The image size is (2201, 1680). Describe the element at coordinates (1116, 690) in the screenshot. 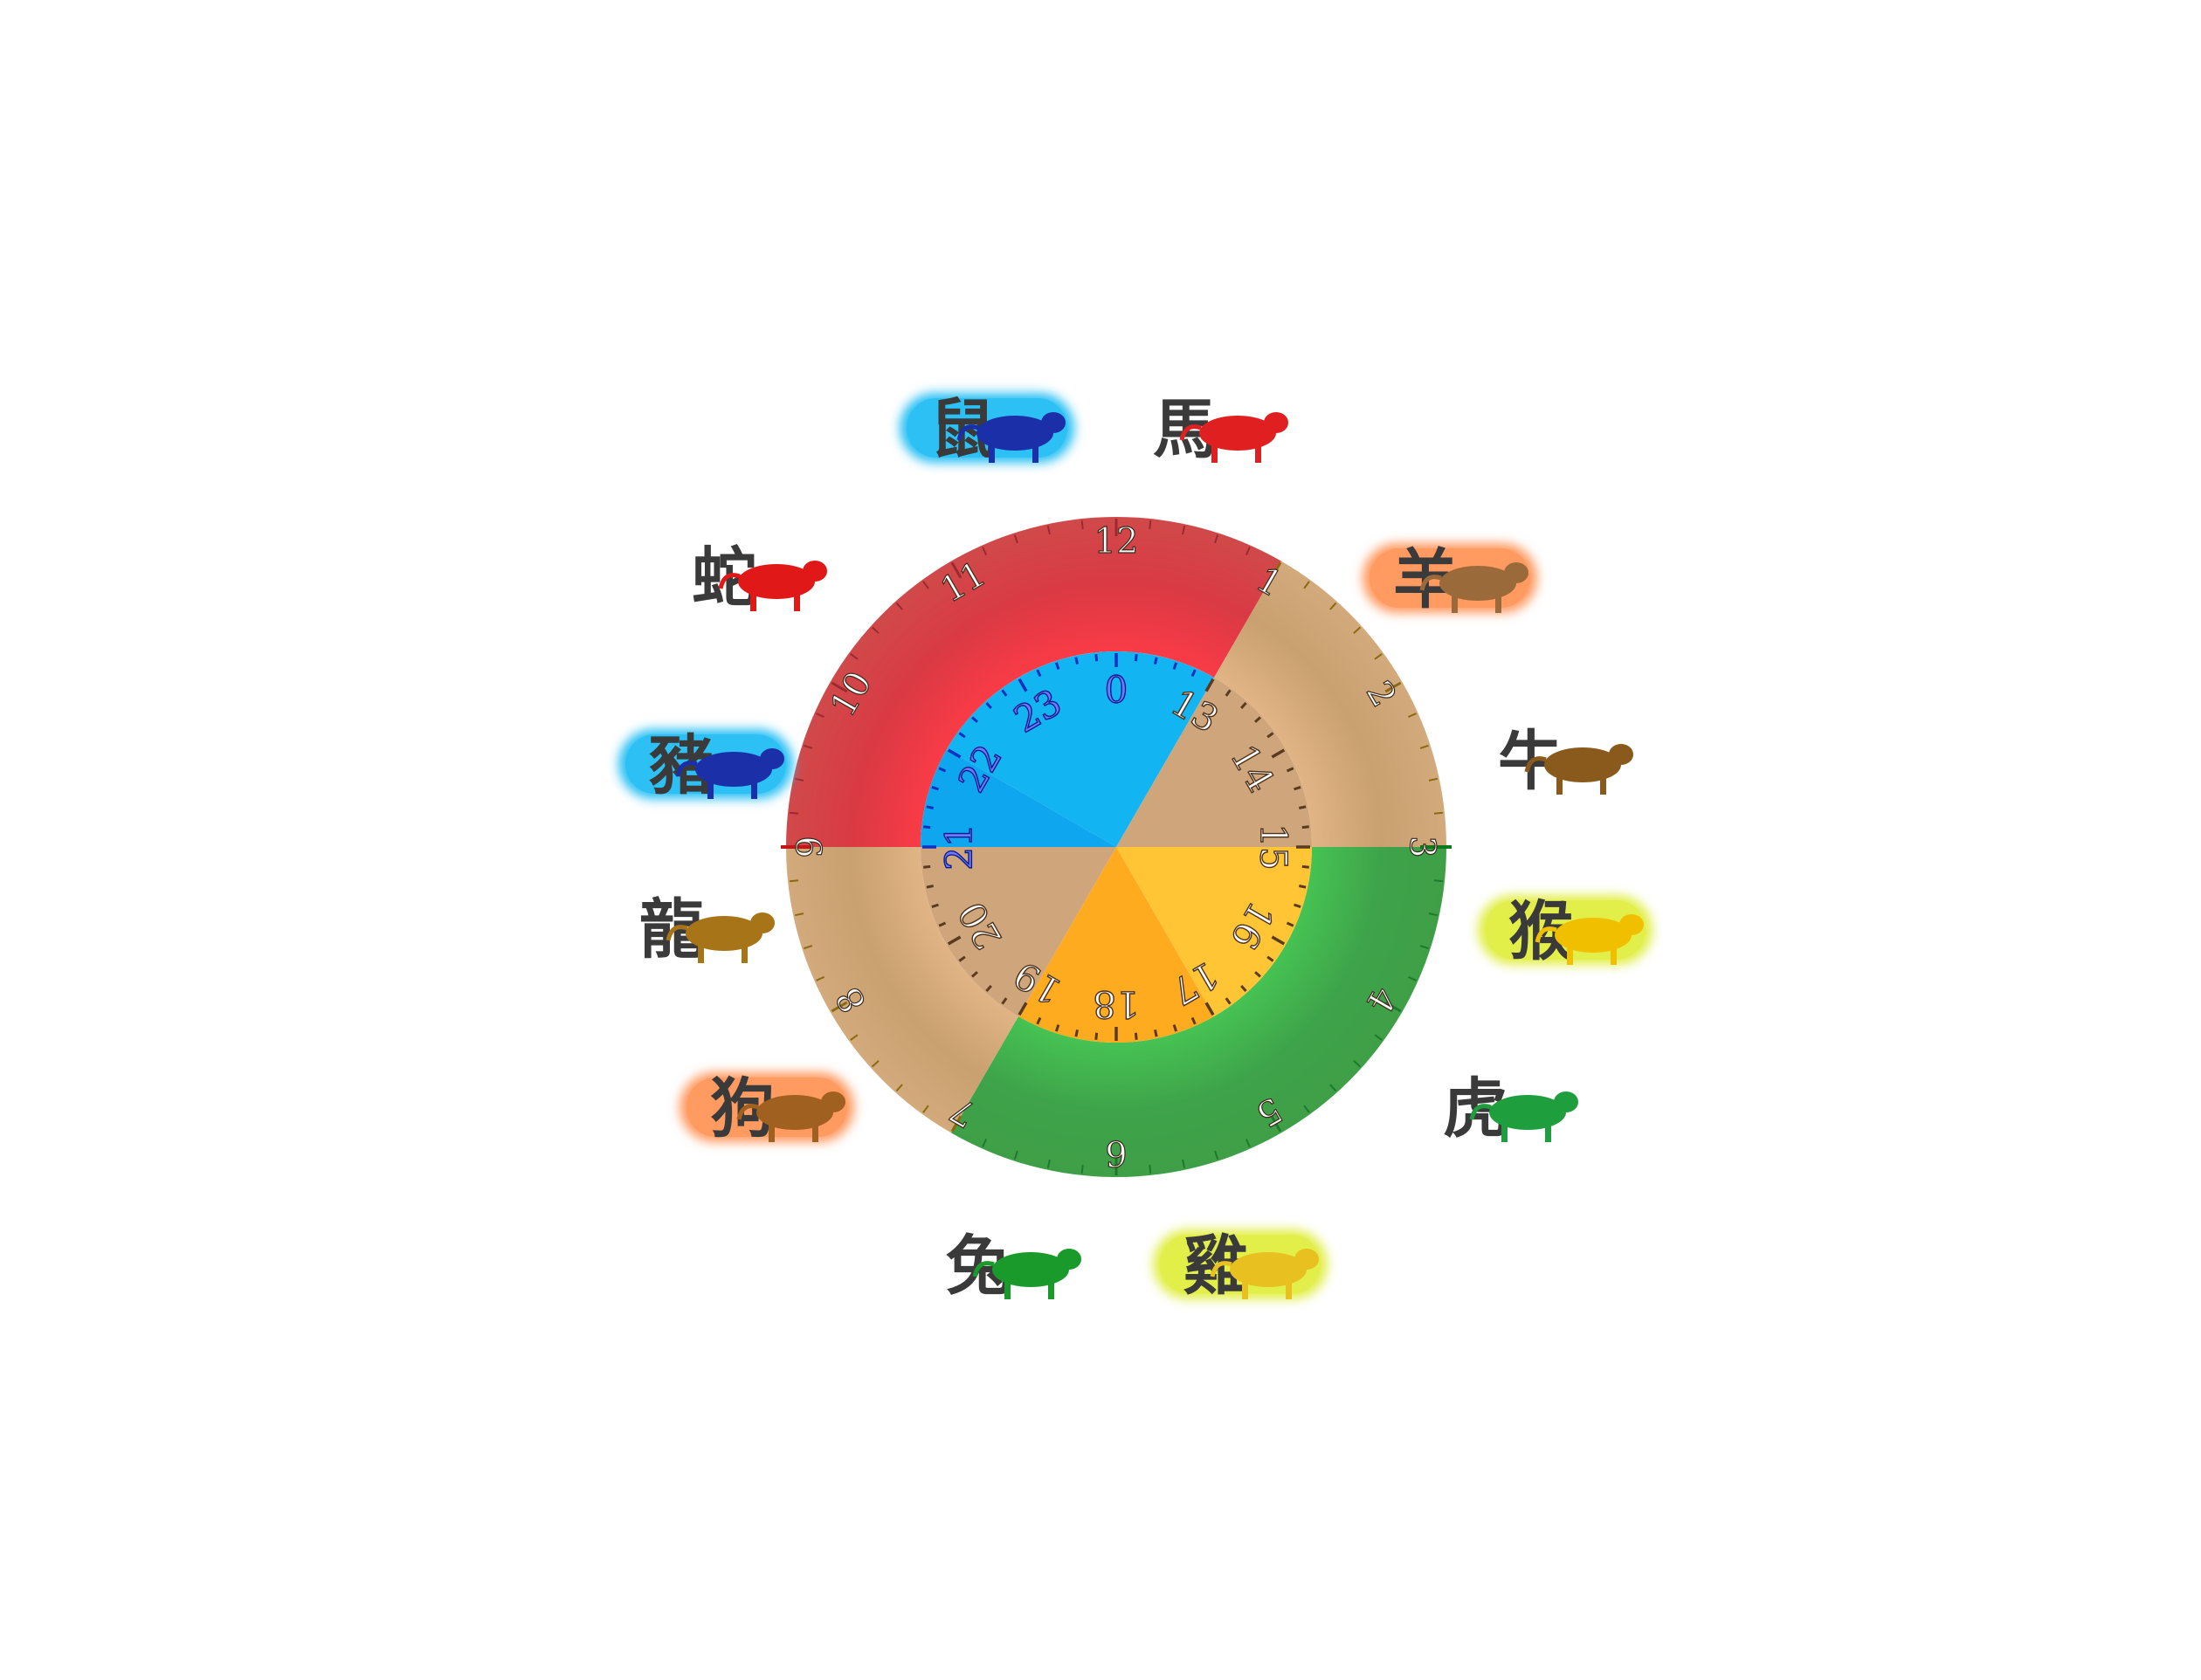

I see `inner-hour-number: 0` at that location.